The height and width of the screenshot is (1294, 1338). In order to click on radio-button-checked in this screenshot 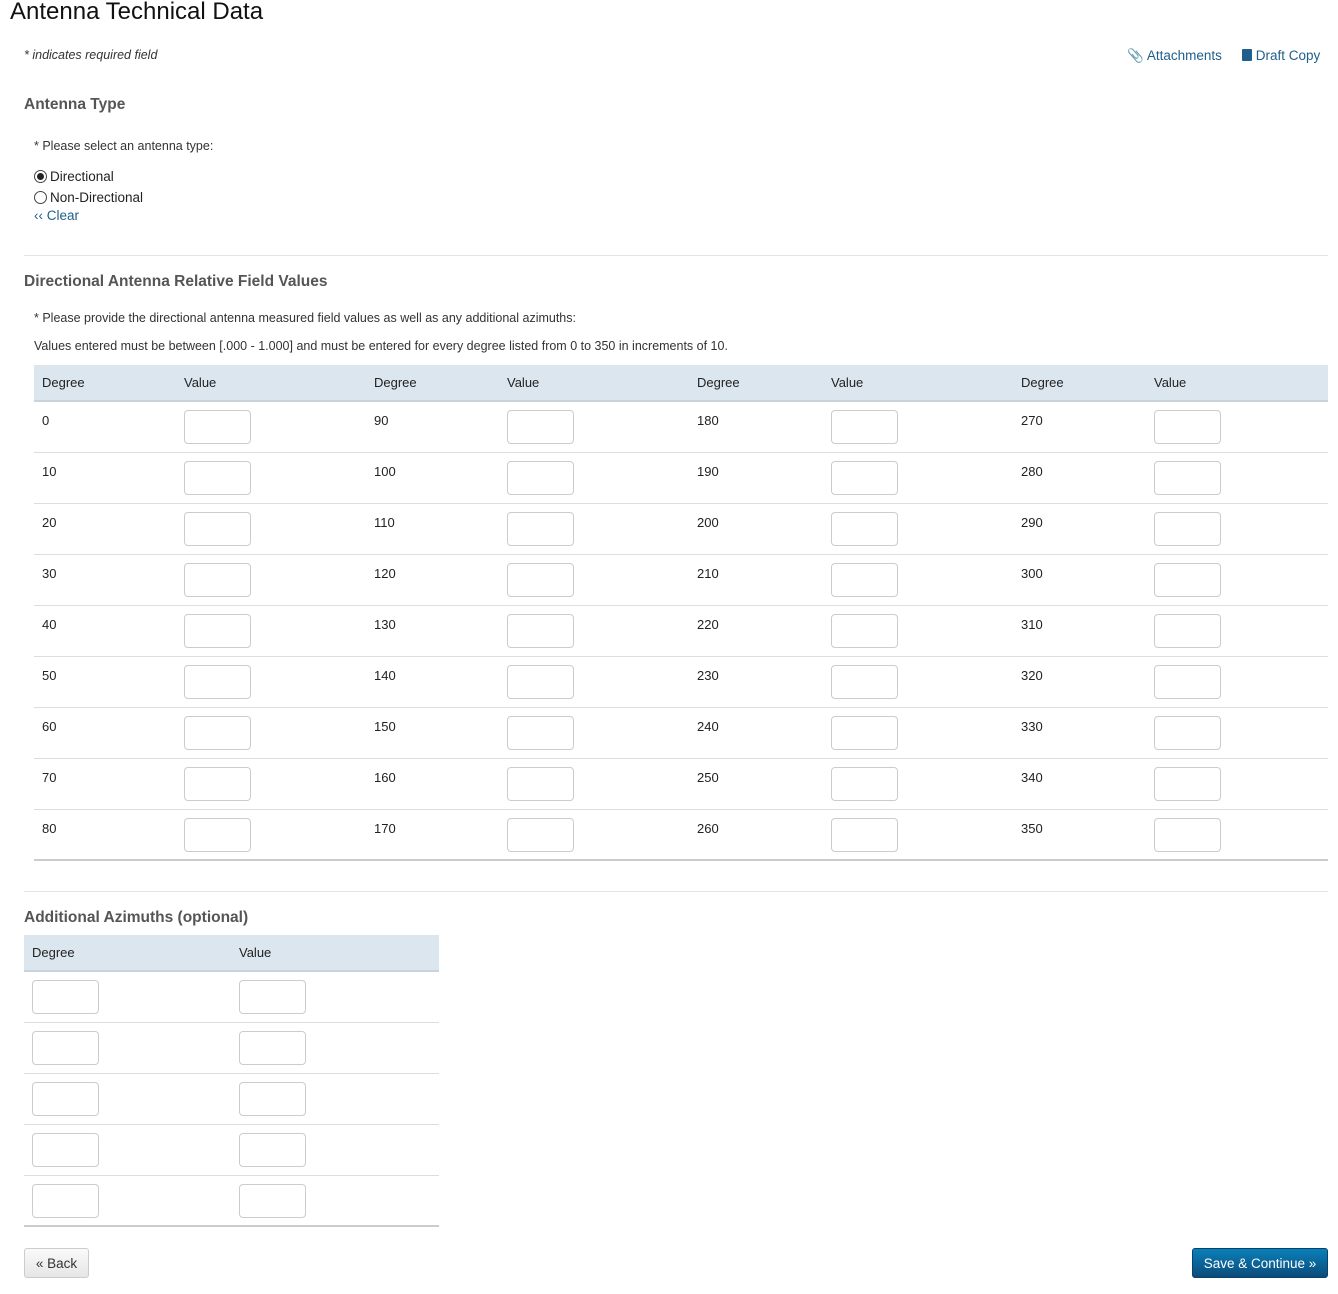, I will do `click(40, 176)`.